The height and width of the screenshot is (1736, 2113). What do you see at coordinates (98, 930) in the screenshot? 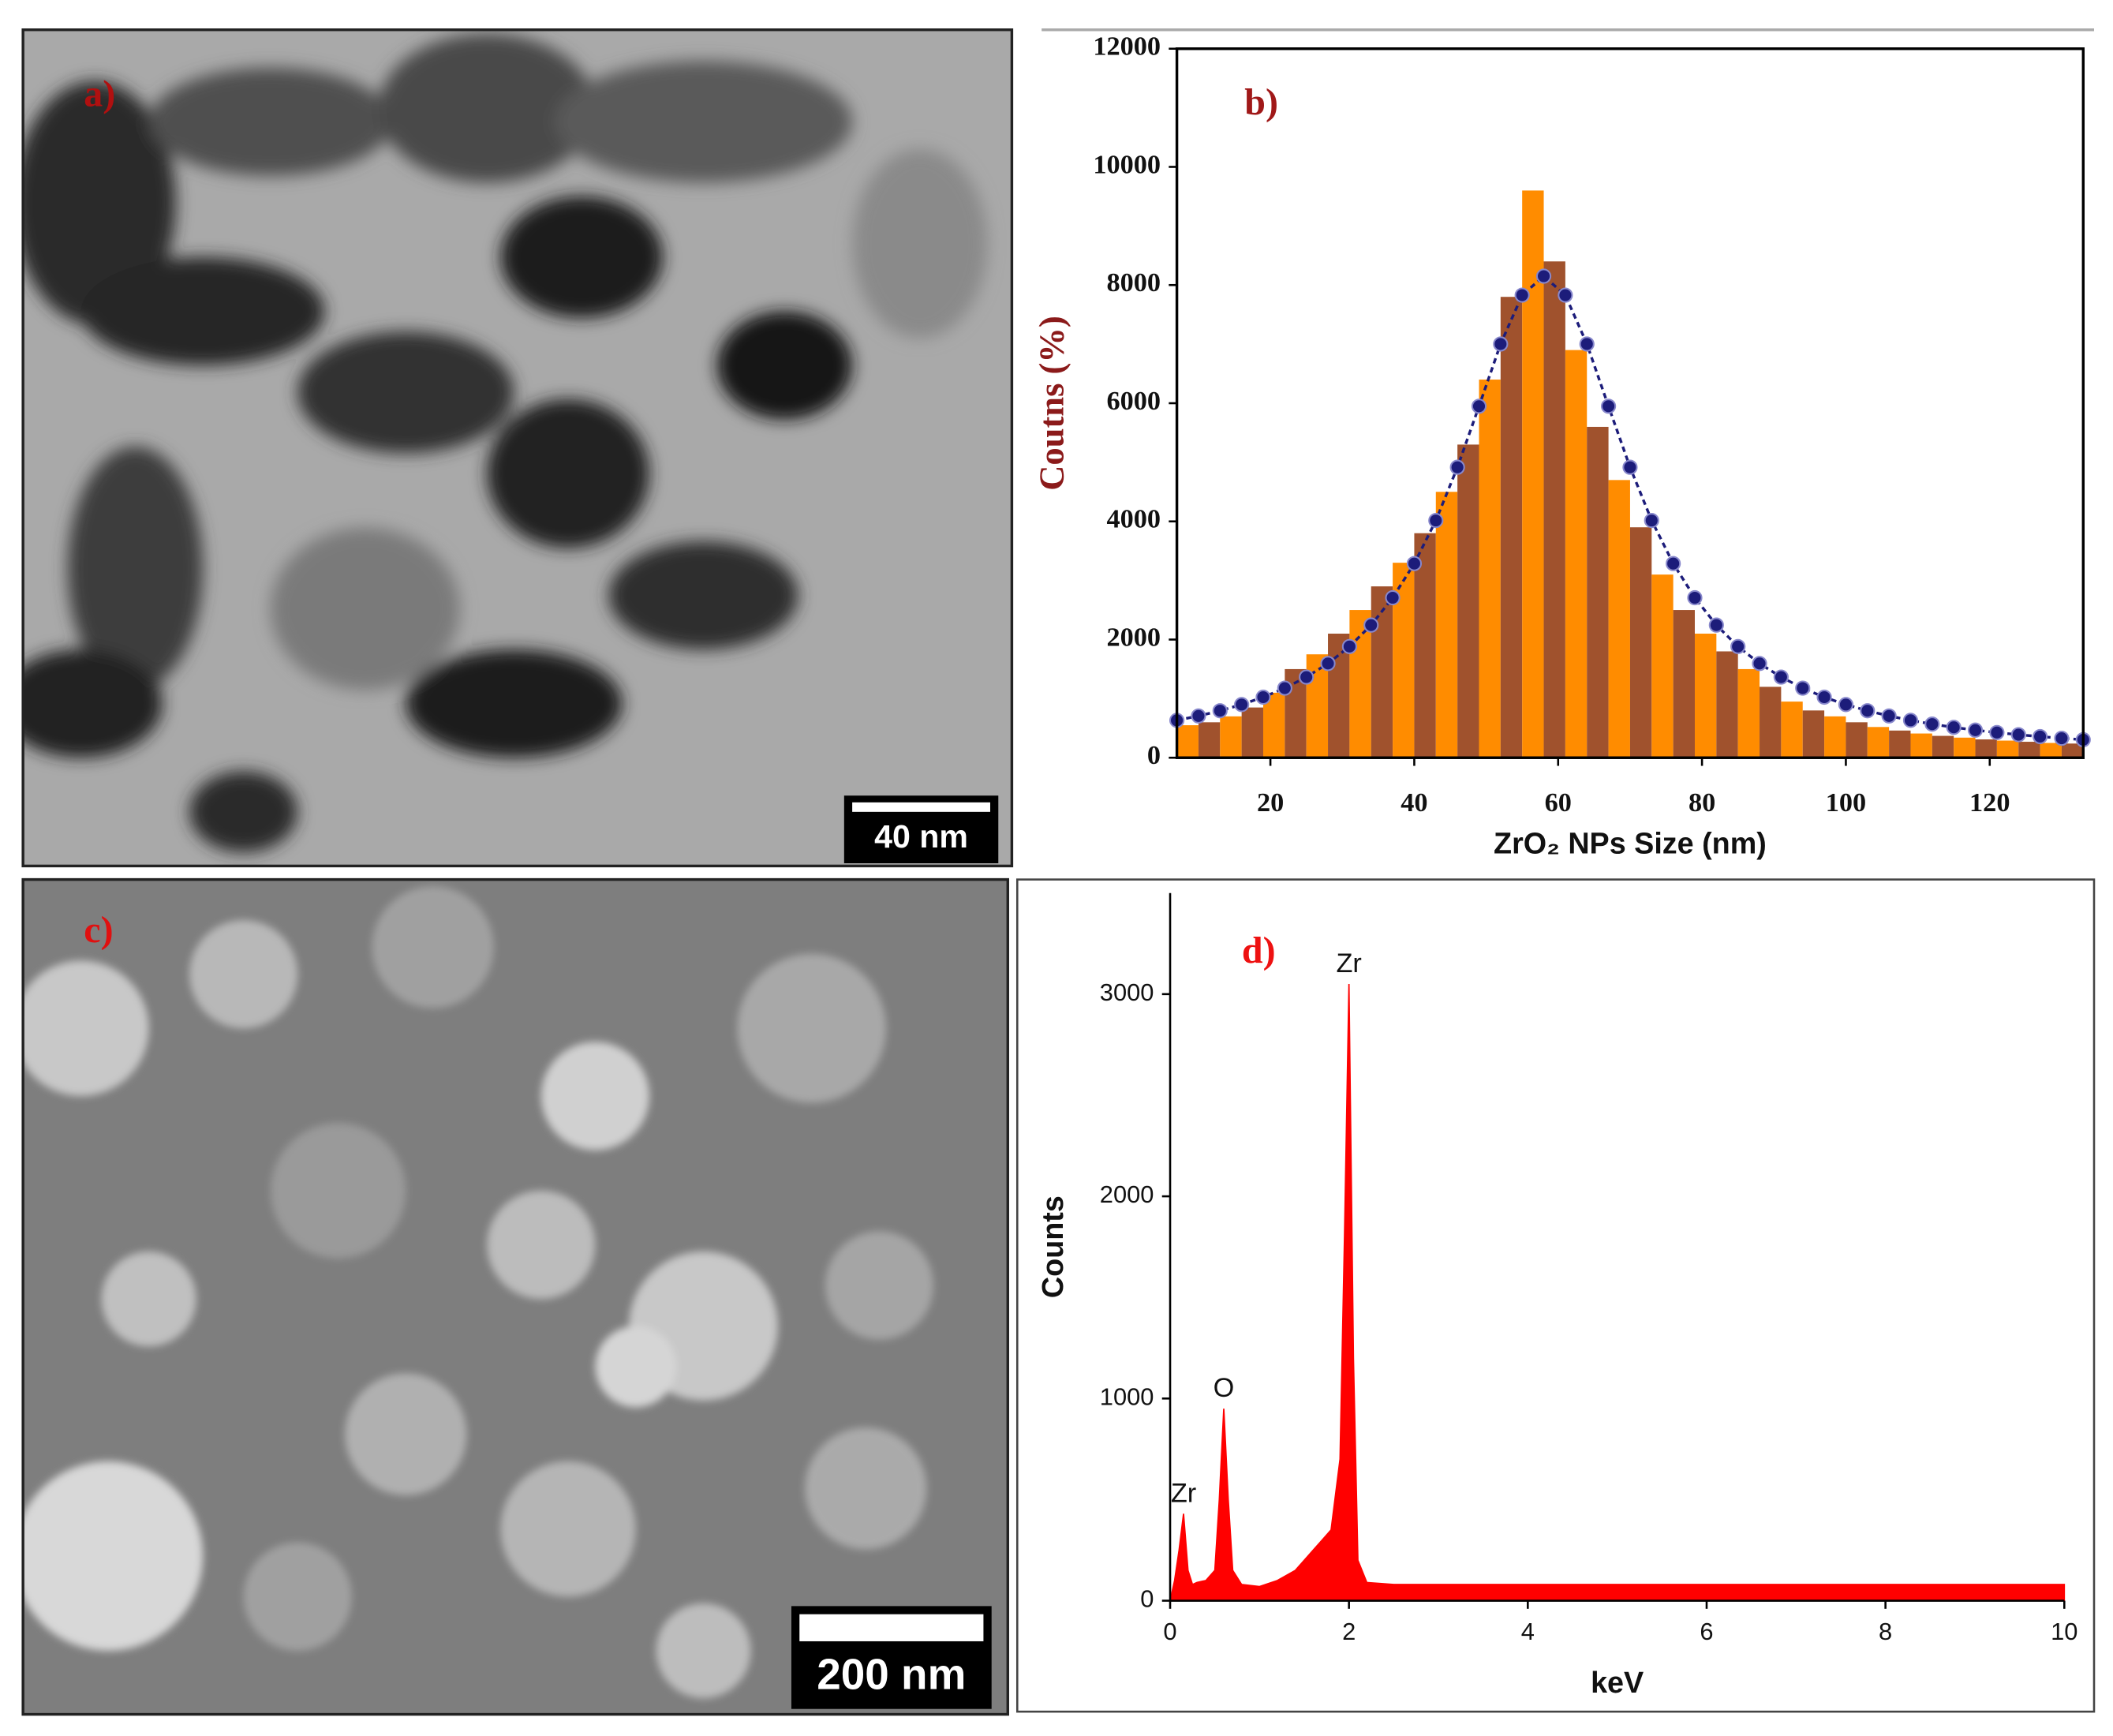
I see `panel-label: c)` at bounding box center [98, 930].